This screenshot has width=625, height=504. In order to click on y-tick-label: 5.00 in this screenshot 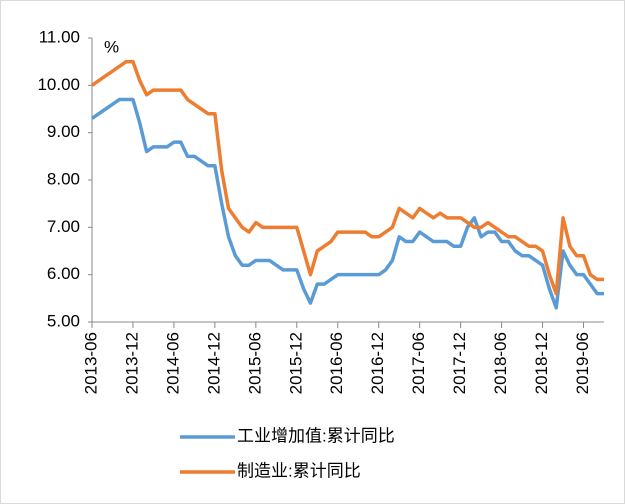, I will do `click(63, 320)`.